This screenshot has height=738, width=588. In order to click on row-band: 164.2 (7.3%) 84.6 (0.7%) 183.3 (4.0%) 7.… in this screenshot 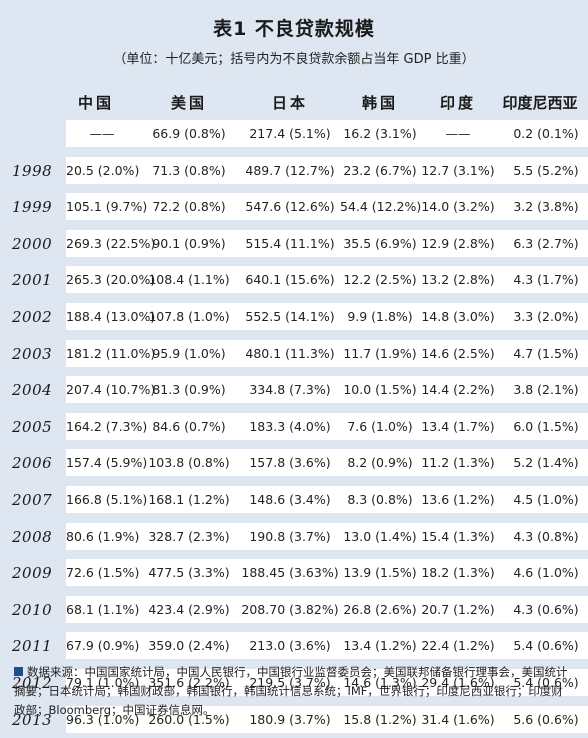, I will do `click(327, 426)`.